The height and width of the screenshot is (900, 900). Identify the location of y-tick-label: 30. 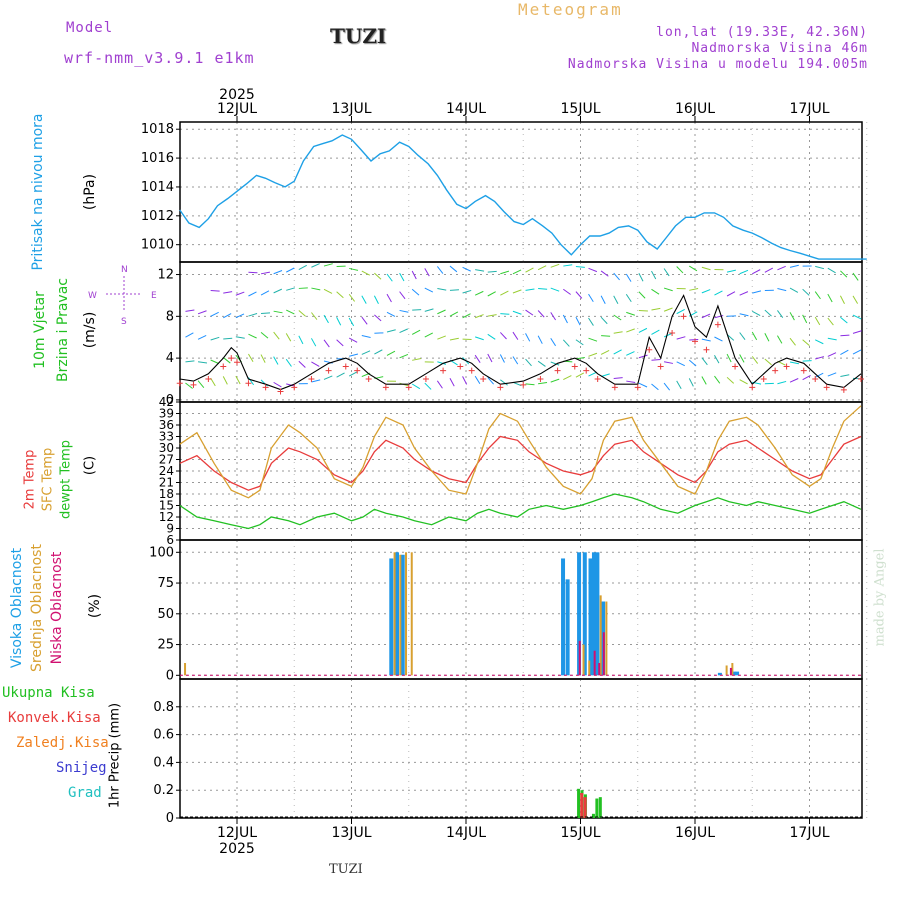
(166, 448).